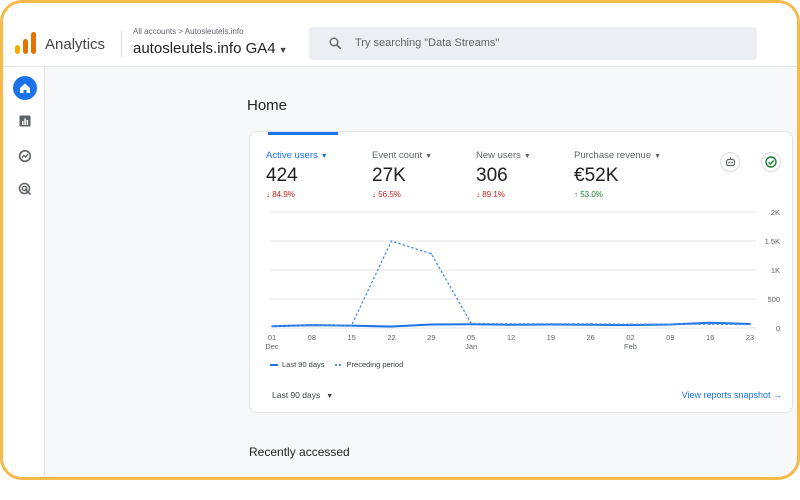 The height and width of the screenshot is (500, 800). Describe the element at coordinates (511, 337) in the screenshot. I see `x-tick-label: 12` at that location.